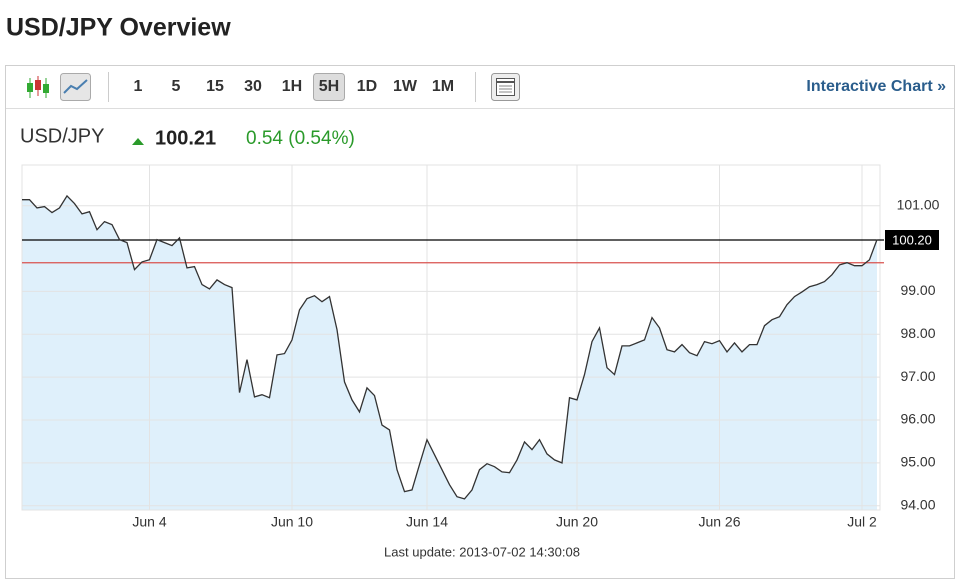 The width and height of the screenshot is (961, 585). Describe the element at coordinates (253, 86) in the screenshot. I see `range-button: 30` at that location.